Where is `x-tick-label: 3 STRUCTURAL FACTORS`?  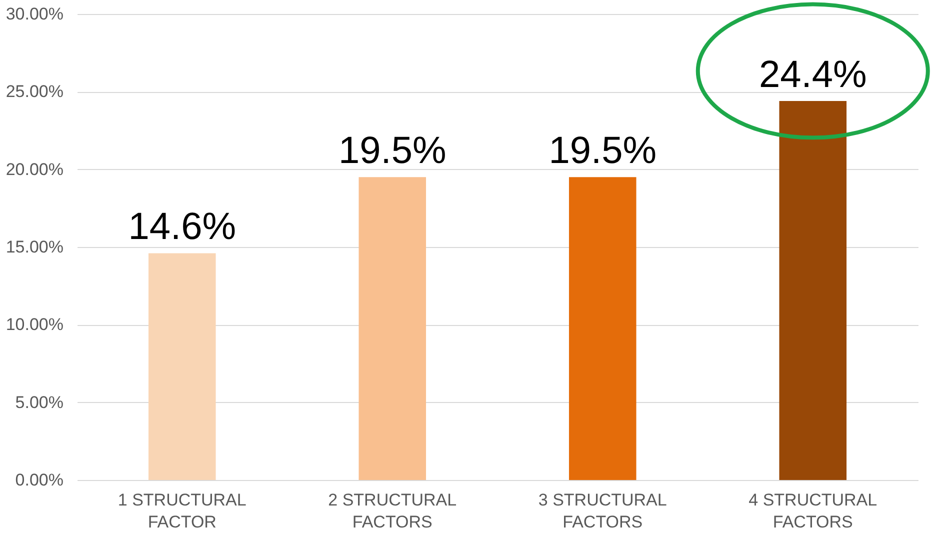 x-tick-label: 3 STRUCTURAL FACTORS is located at coordinates (602, 511).